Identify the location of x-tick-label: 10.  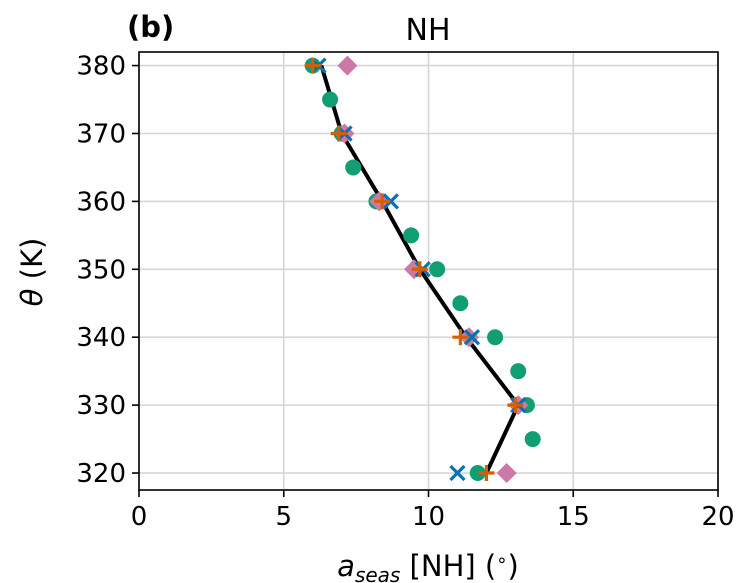
(428, 517).